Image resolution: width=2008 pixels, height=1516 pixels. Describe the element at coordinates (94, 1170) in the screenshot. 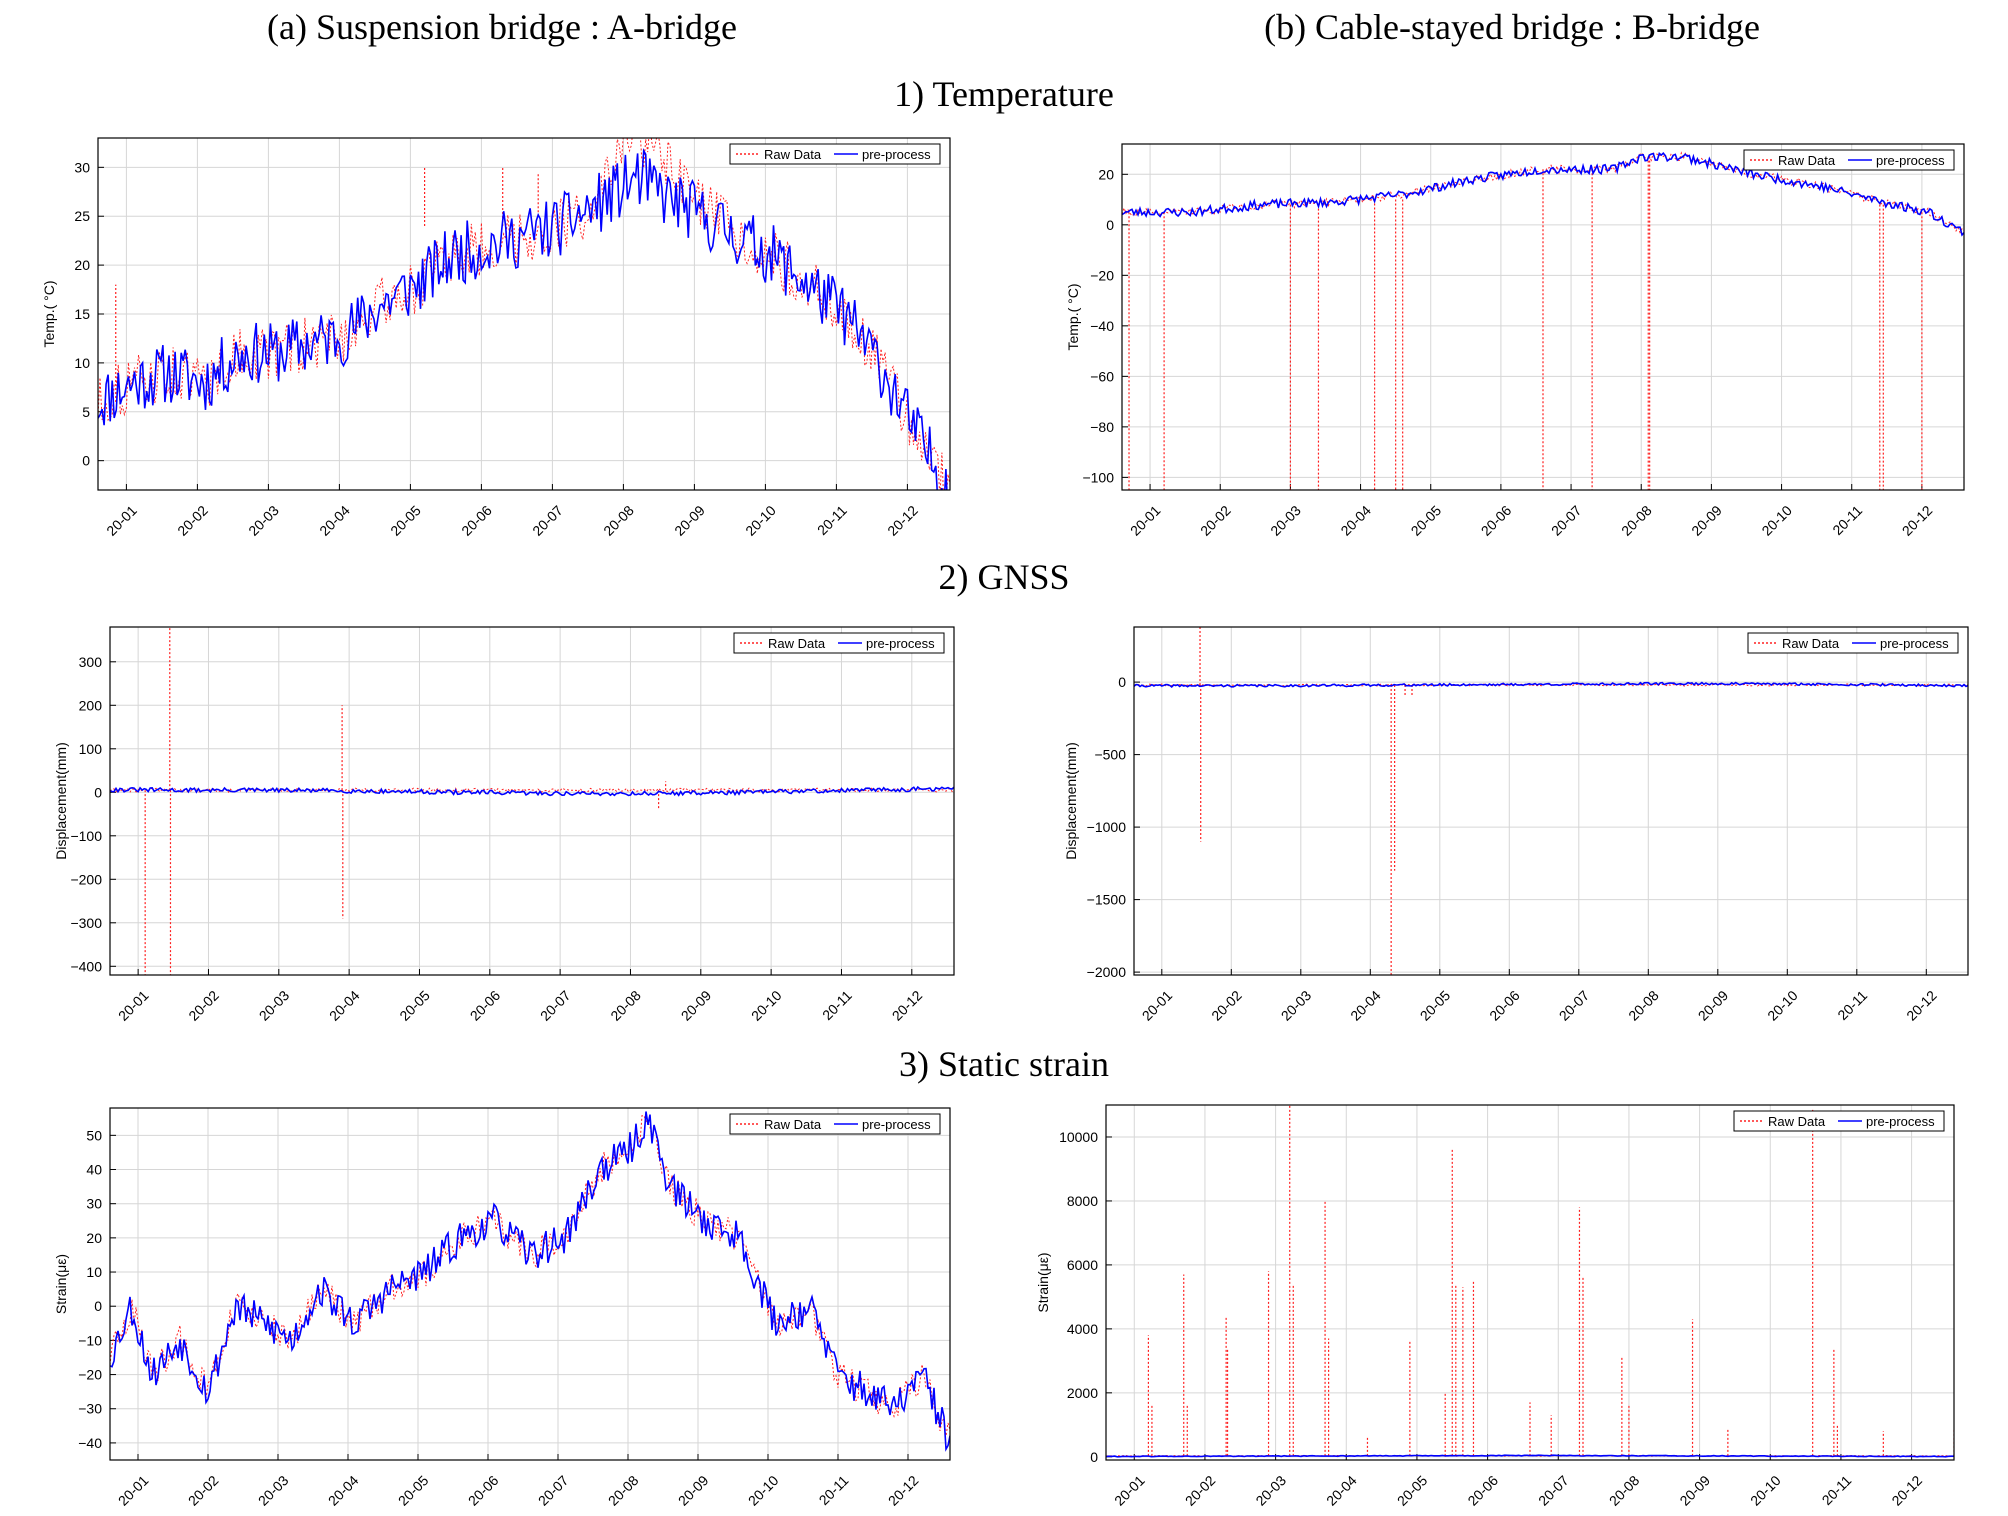

I see `y-tick-label: 40` at that location.